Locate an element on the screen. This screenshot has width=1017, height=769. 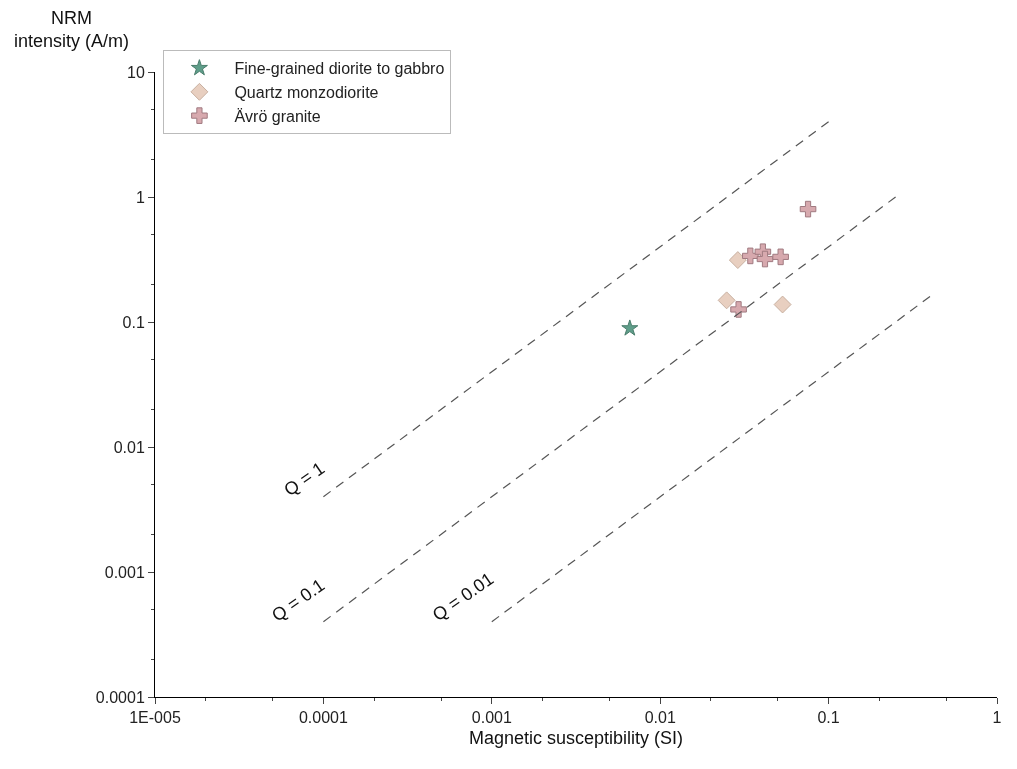
x-tick-label: 0.001 is located at coordinates (491, 718).